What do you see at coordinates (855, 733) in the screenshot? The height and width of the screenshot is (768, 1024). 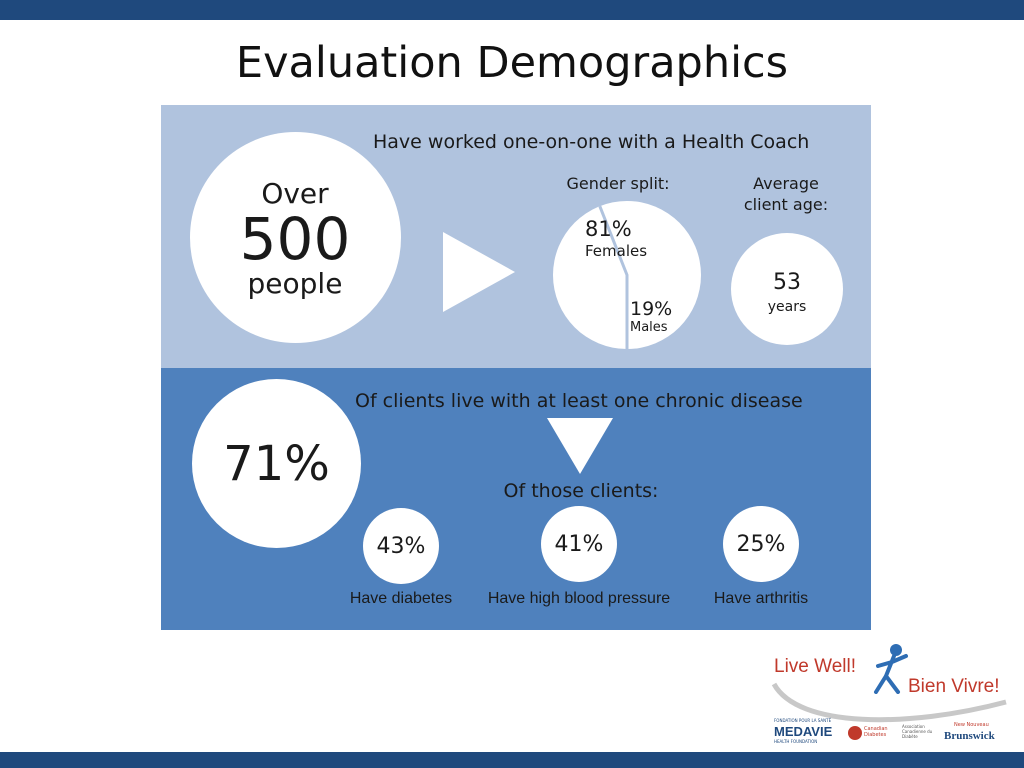 I see `cda-logo-icon` at bounding box center [855, 733].